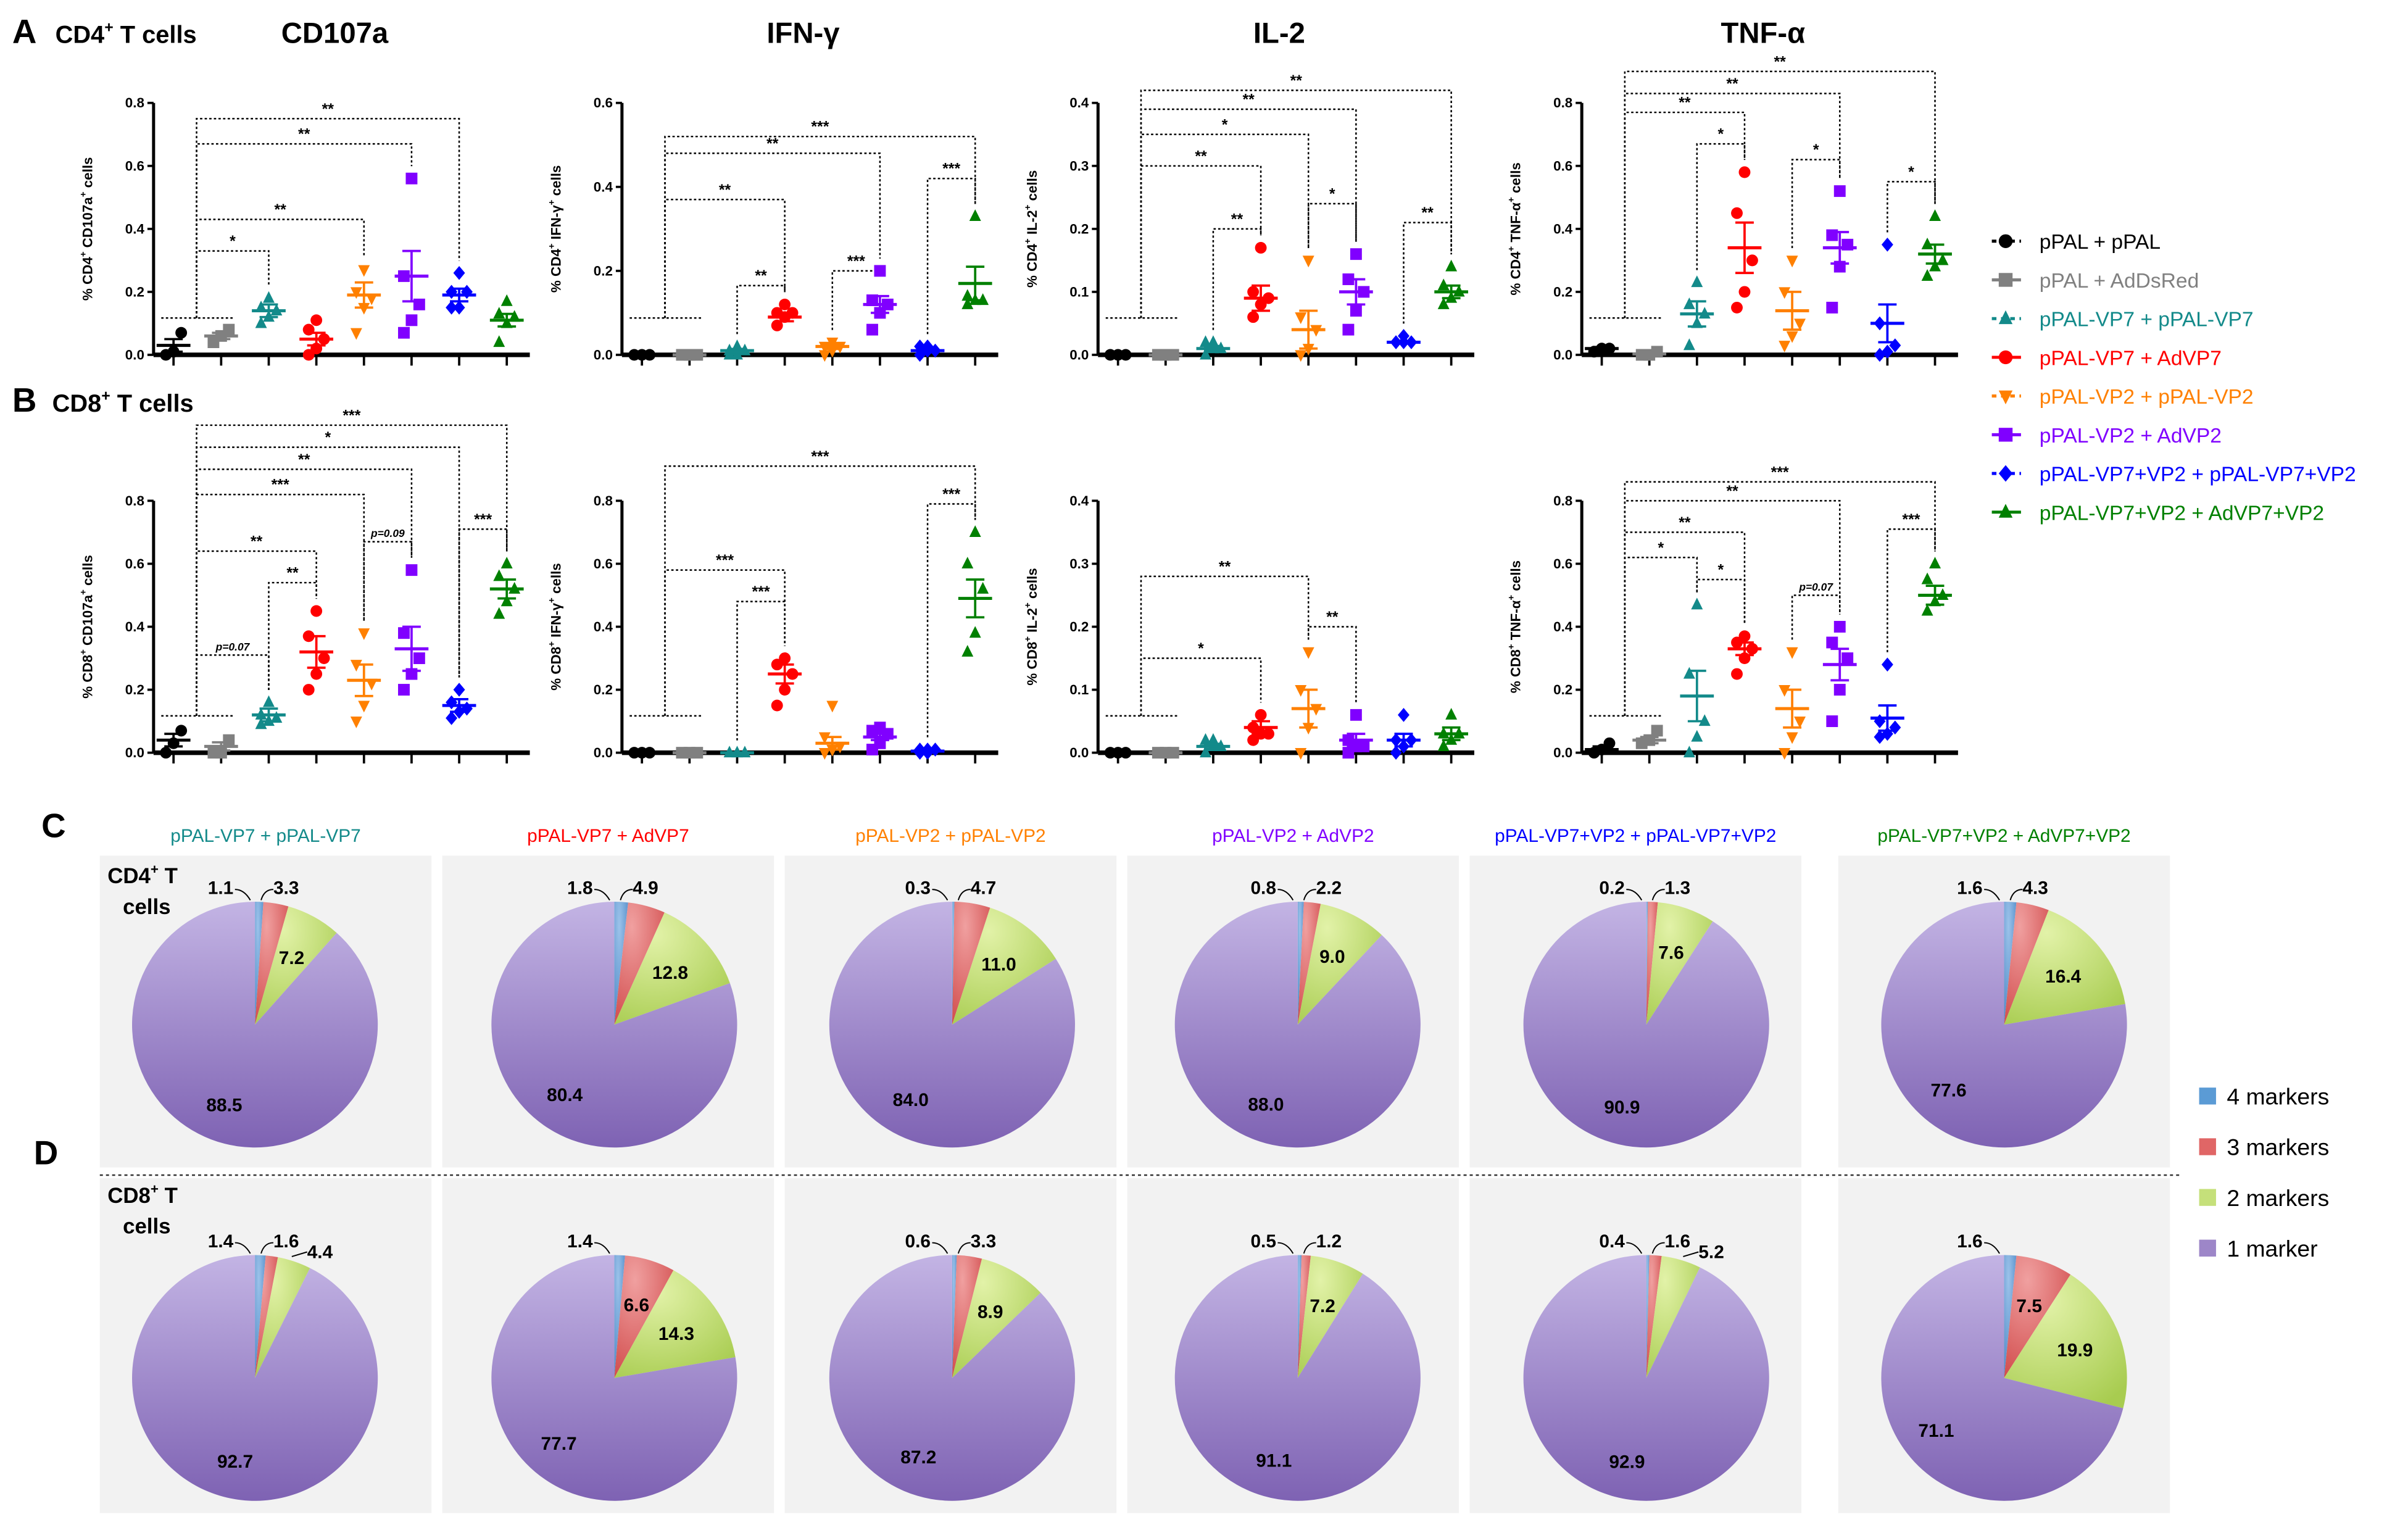  What do you see at coordinates (24, 400) in the screenshot?
I see `panel-label-b: B` at bounding box center [24, 400].